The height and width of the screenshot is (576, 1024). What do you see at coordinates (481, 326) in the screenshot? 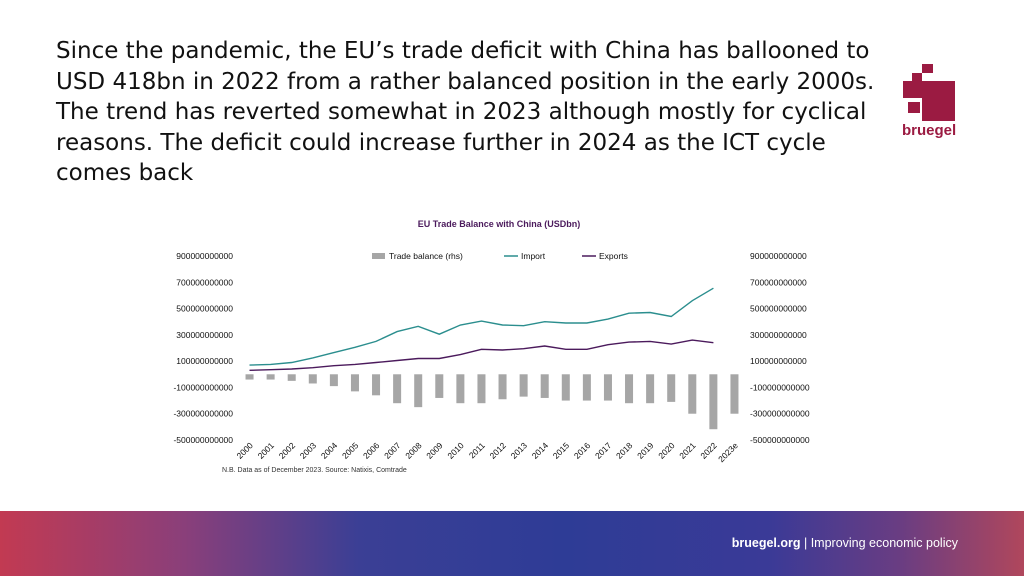
I see `line-import` at bounding box center [481, 326].